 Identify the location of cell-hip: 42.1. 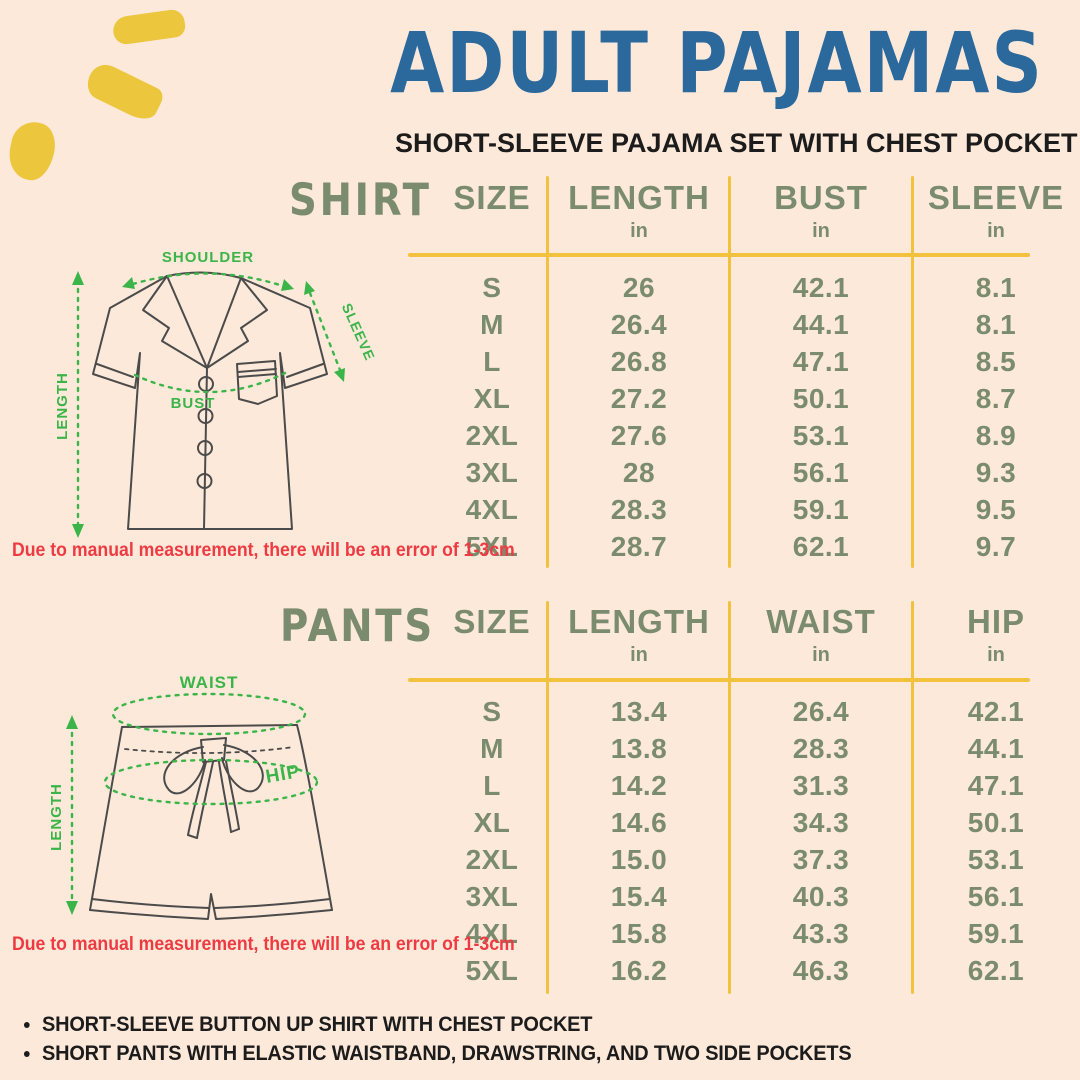
(996, 711).